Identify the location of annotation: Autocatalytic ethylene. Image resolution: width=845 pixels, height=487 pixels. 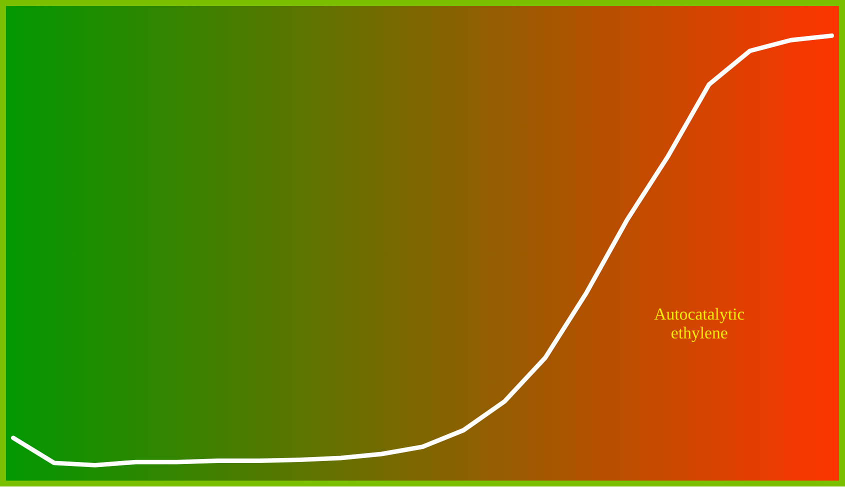
(699, 325).